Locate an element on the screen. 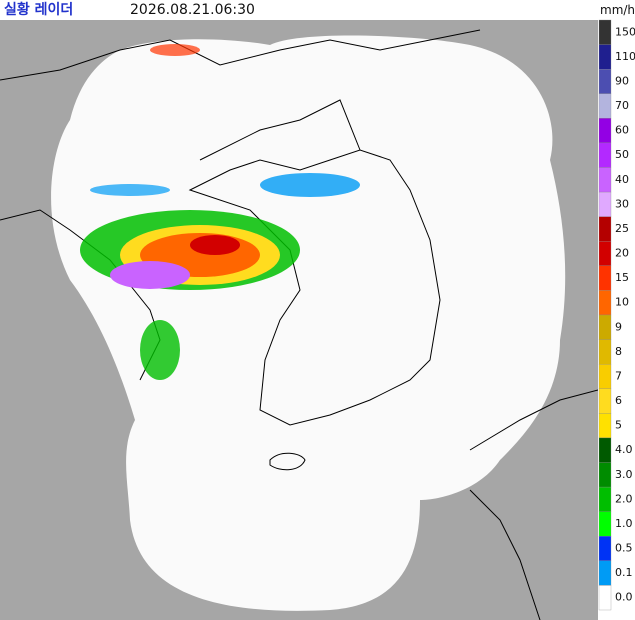  legend-label: 3.0 is located at coordinates (624, 474).